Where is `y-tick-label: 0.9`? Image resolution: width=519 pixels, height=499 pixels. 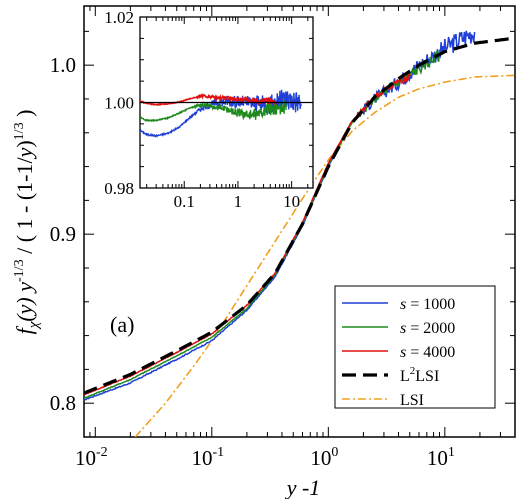 y-tick-label: 0.9 is located at coordinates (63, 234).